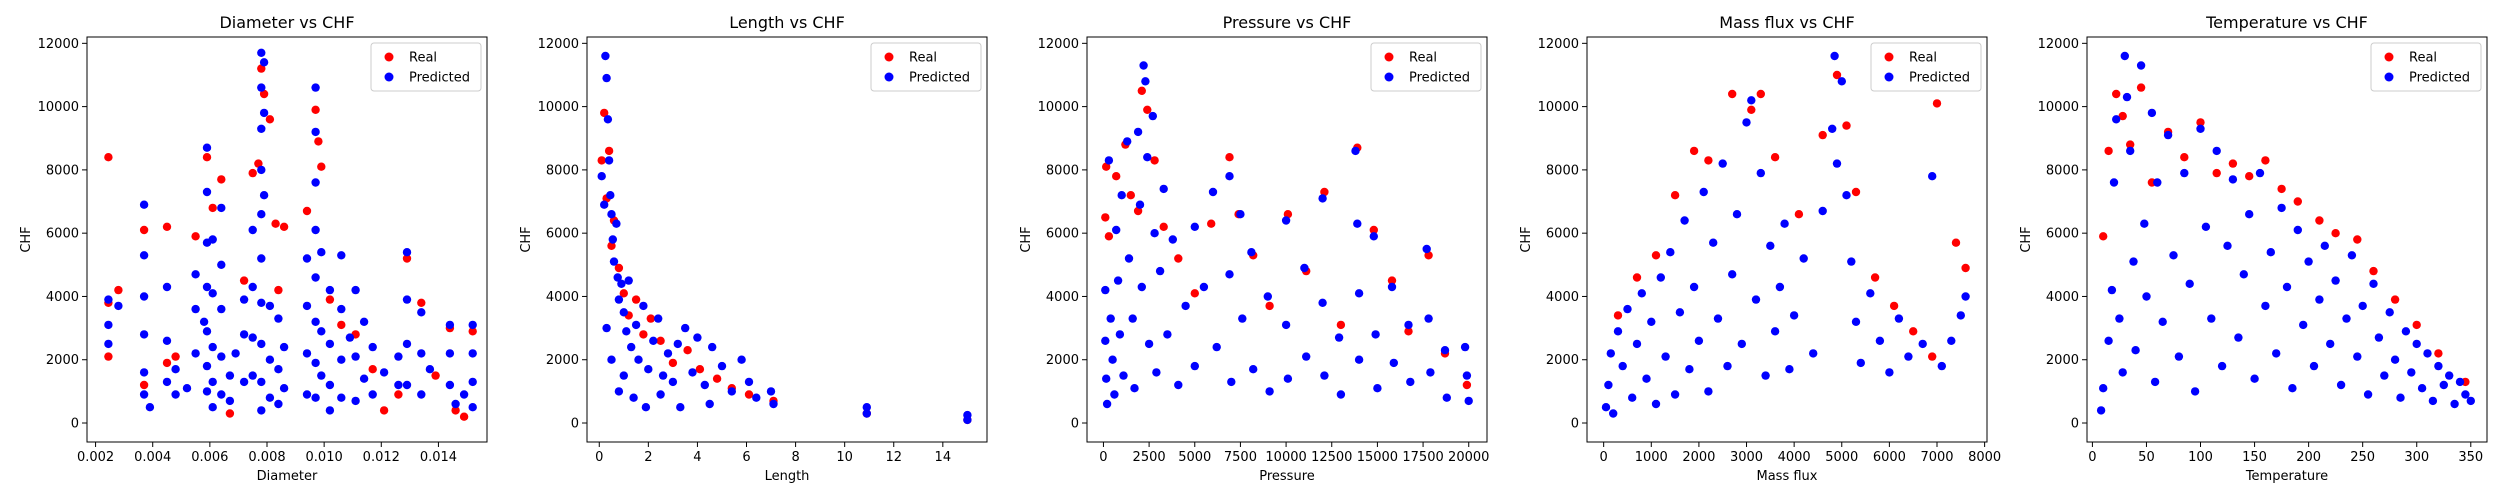 The height and width of the screenshot is (500, 2500). I want to click on x-tick-label: 50, so click(2146, 457).